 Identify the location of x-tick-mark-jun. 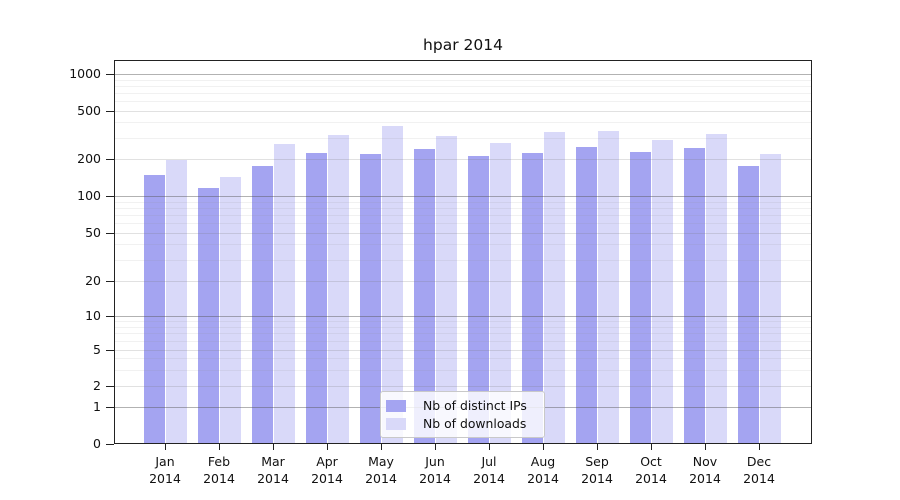
(435, 447).